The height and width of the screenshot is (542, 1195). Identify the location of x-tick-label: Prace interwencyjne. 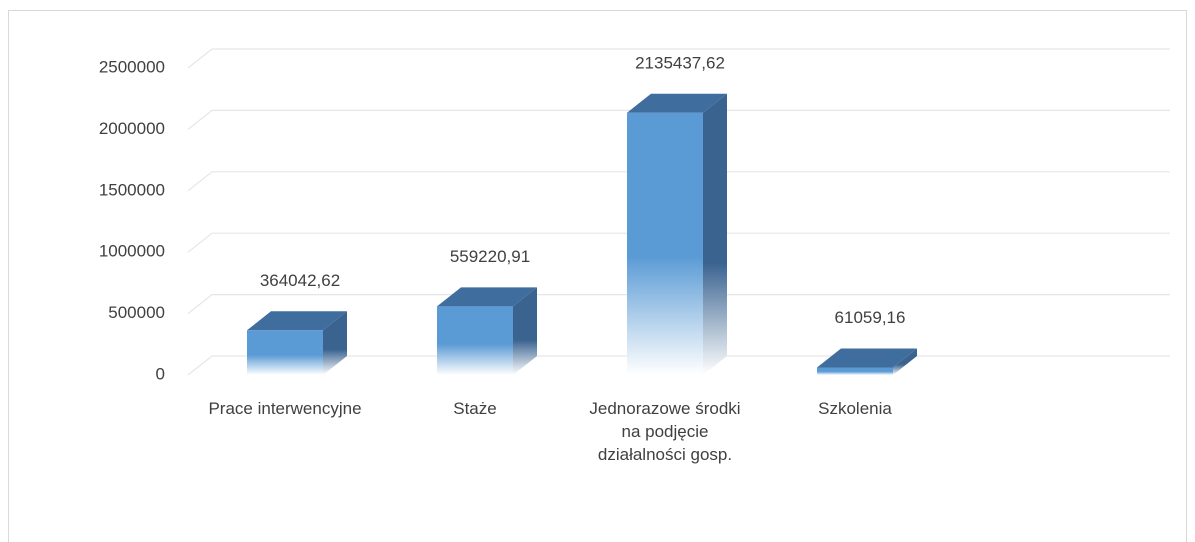
(285, 408).